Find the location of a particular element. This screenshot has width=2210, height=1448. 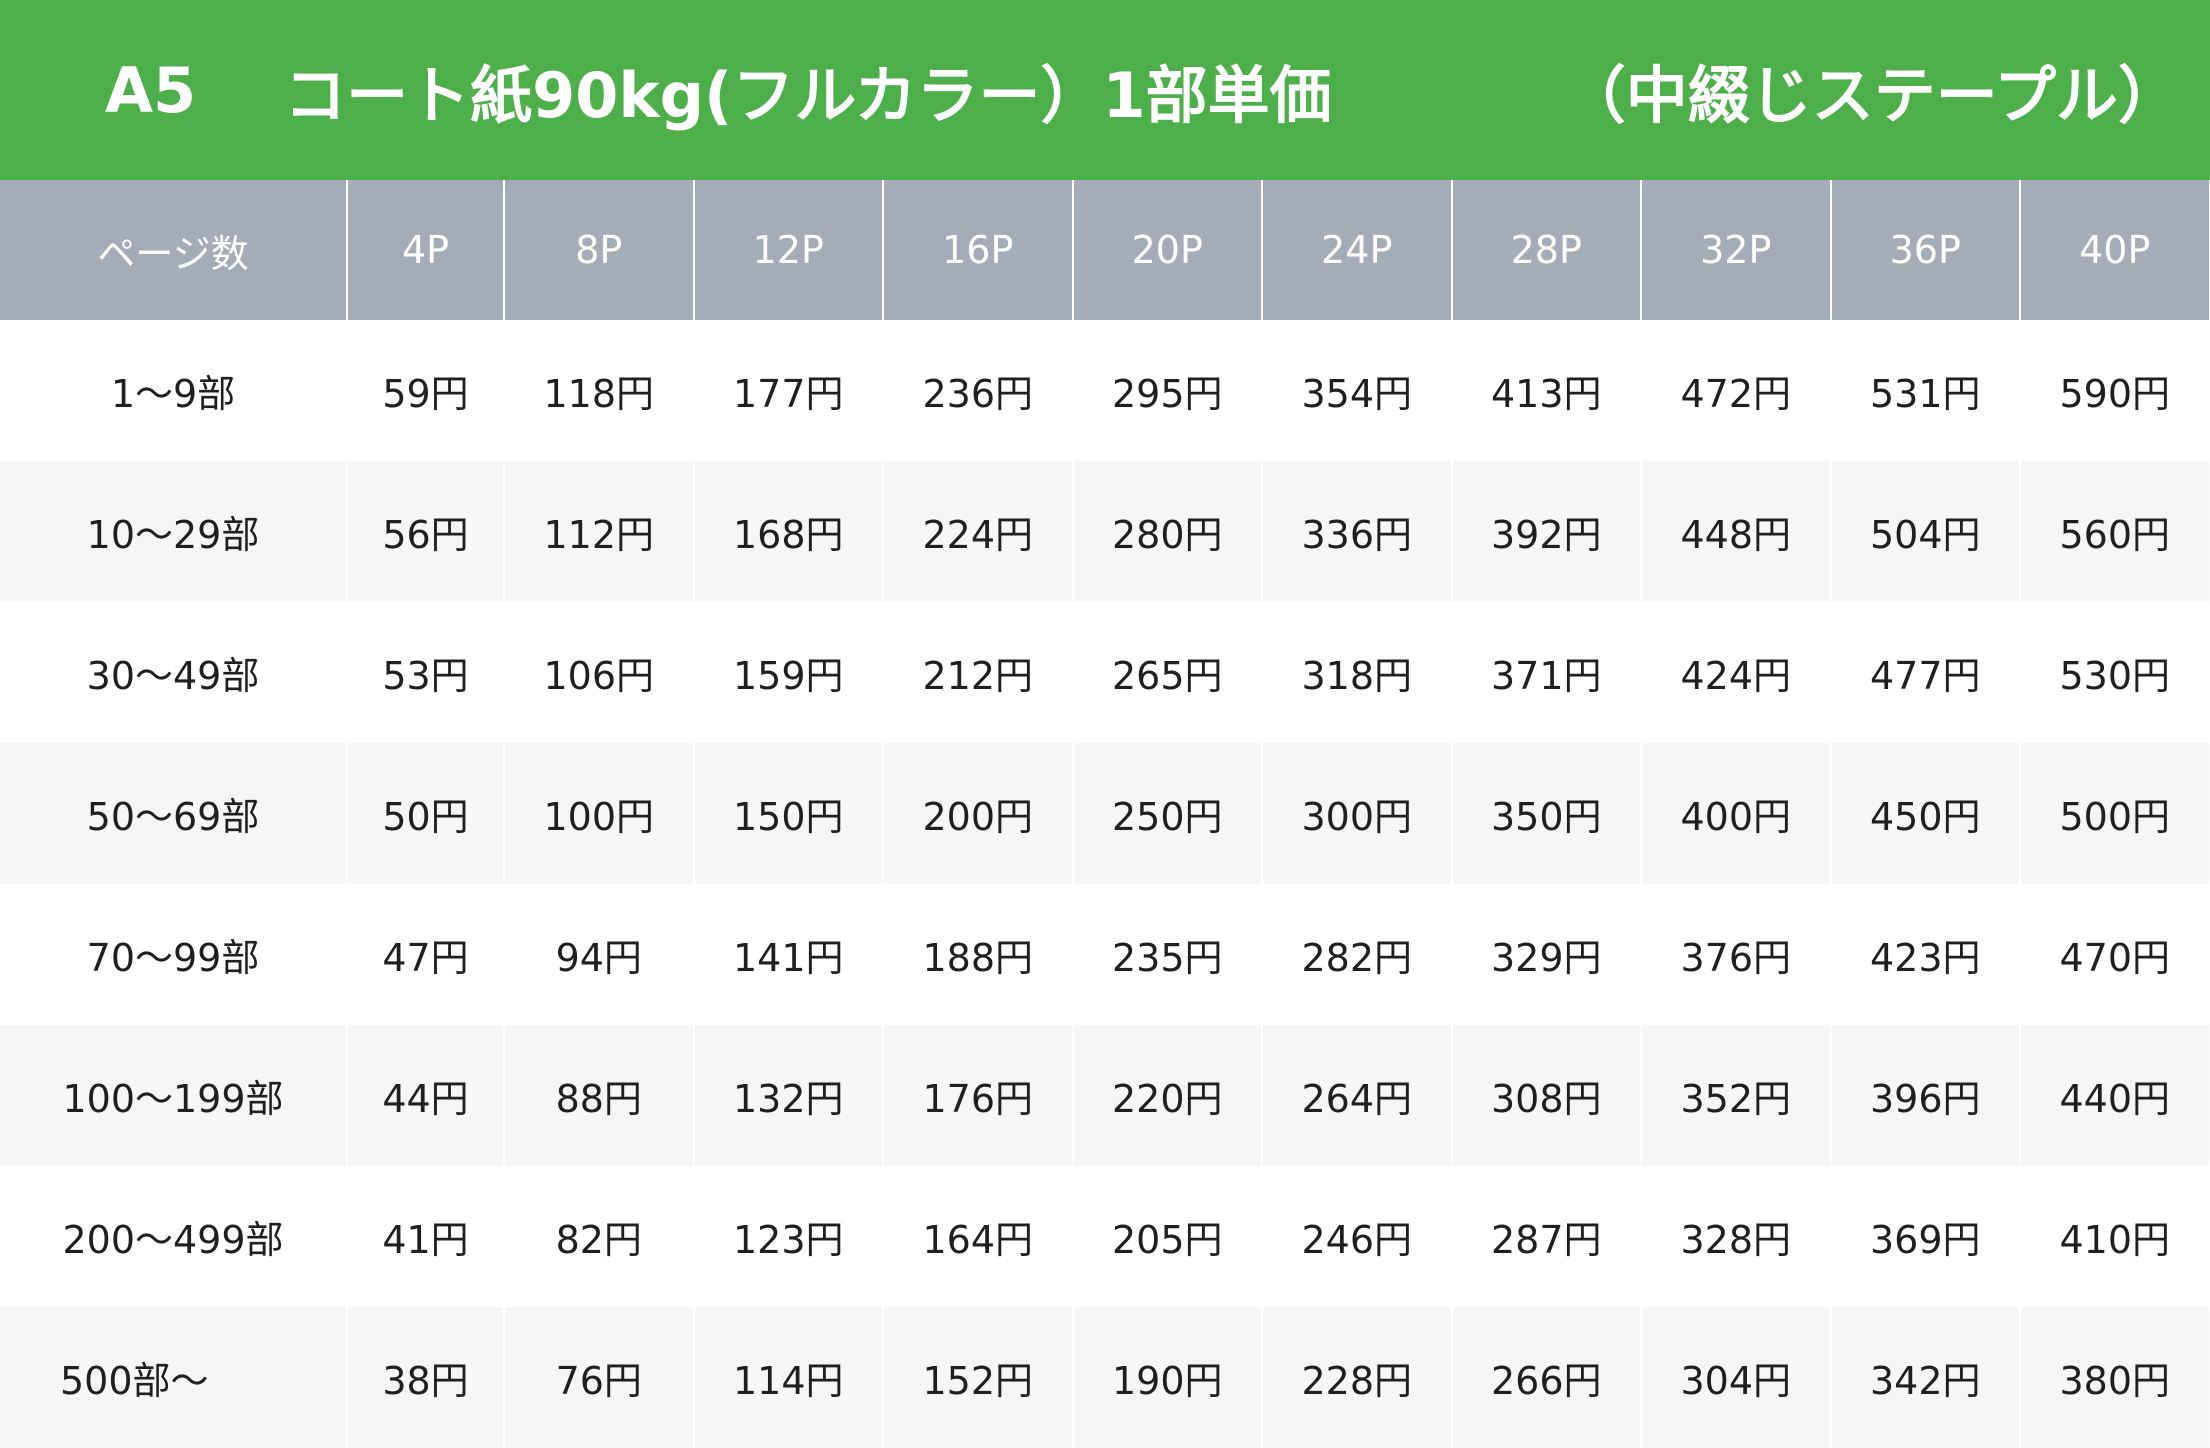

column-header-40p: 40P is located at coordinates (2114, 250).